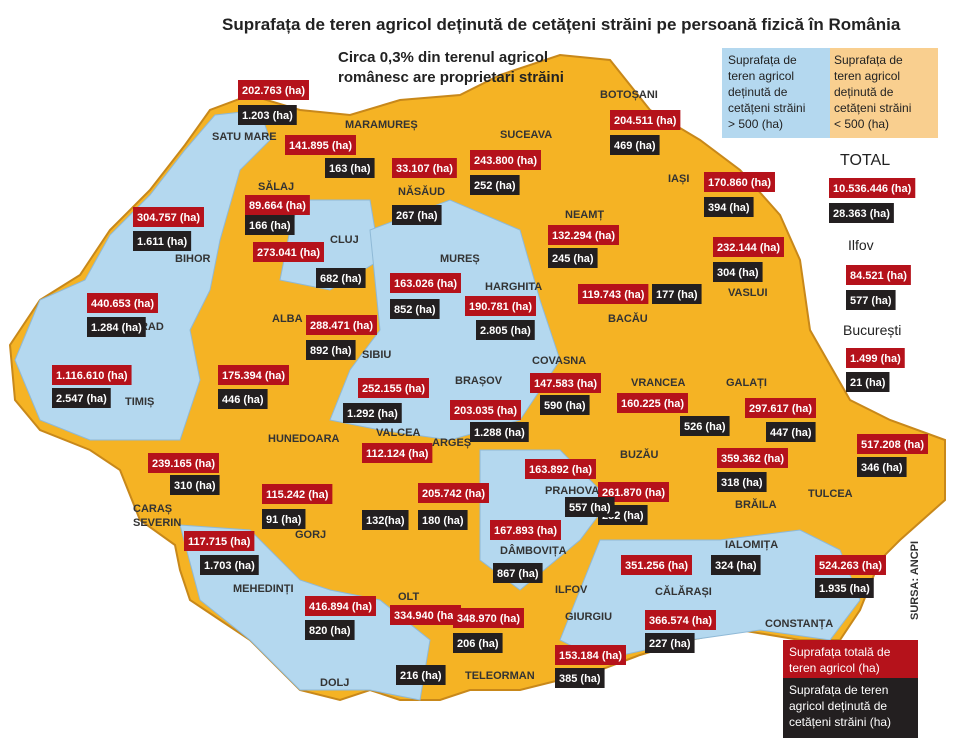 Image resolution: width=960 pixels, height=753 pixels. I want to click on foreign-area: 2.547 (ha), so click(81, 399).